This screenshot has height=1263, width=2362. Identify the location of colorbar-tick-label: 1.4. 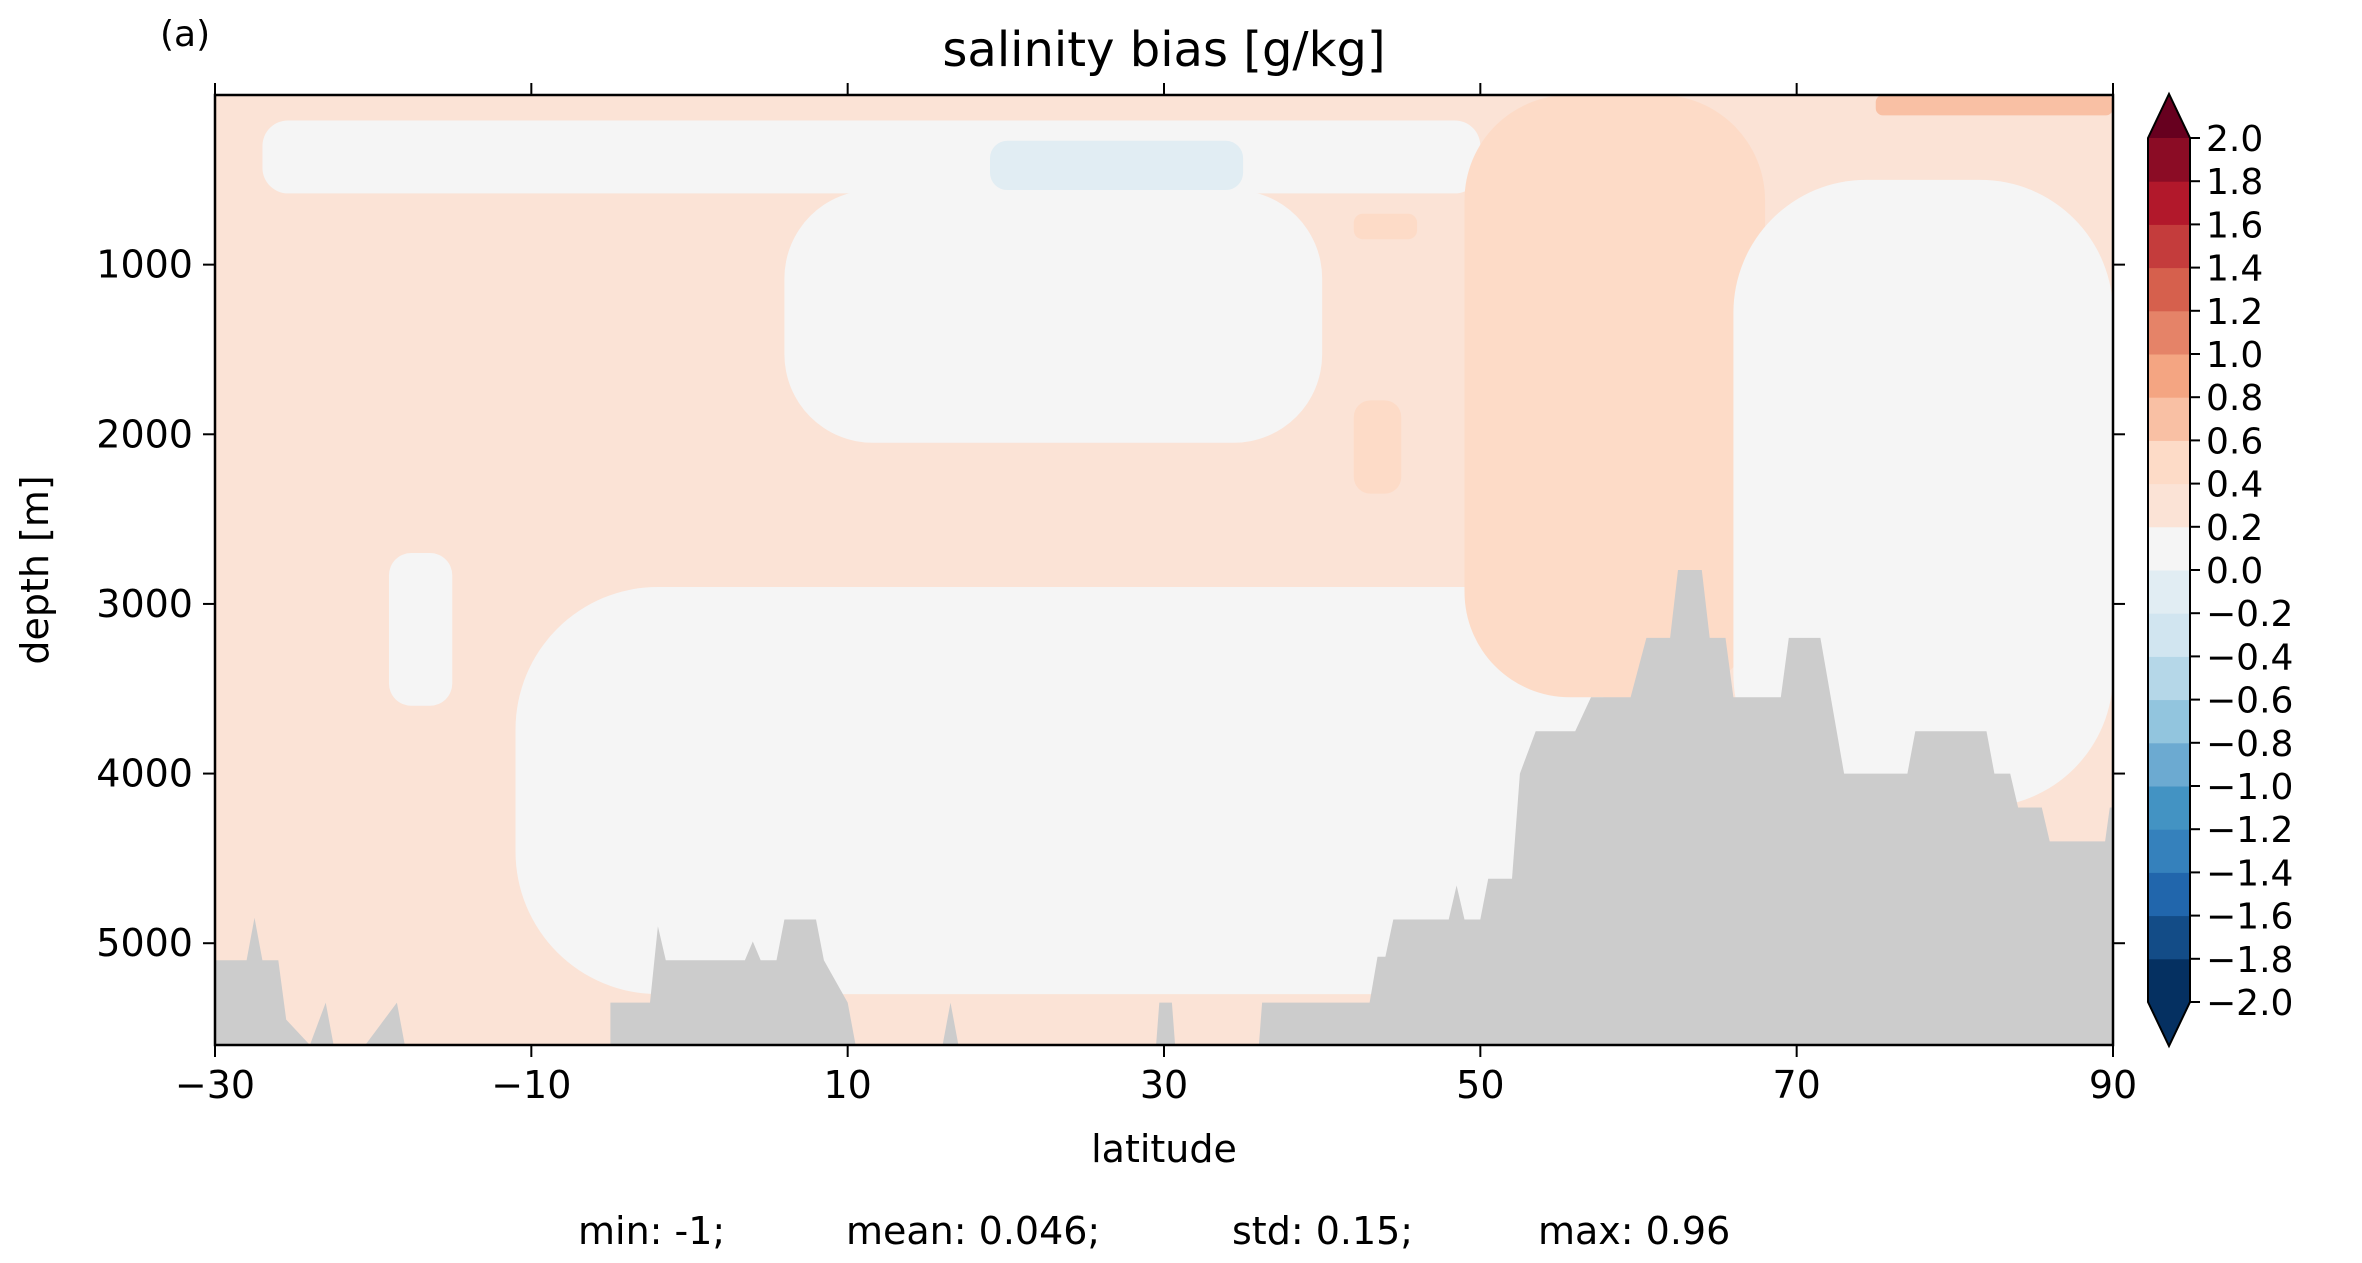
(2234, 269).